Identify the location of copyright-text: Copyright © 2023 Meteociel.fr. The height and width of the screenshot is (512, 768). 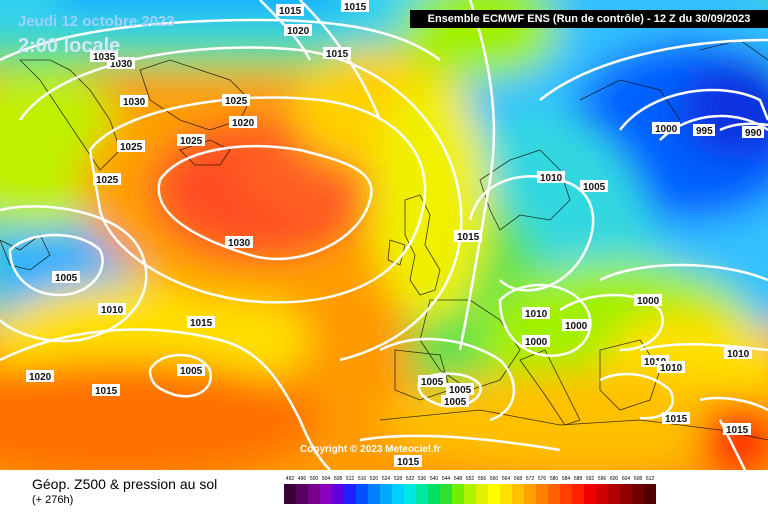
(370, 449).